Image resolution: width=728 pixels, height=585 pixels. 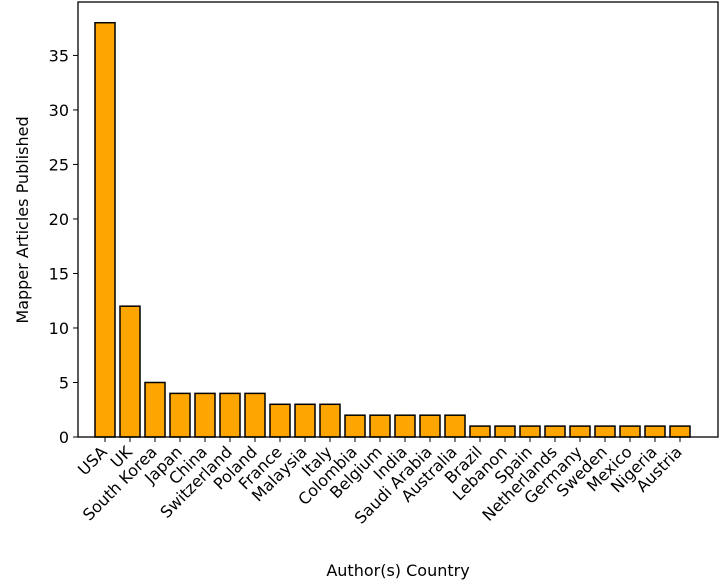 What do you see at coordinates (63, 246) in the screenshot?
I see `y-axis: 0 5 10 15 20 25 30 35` at bounding box center [63, 246].